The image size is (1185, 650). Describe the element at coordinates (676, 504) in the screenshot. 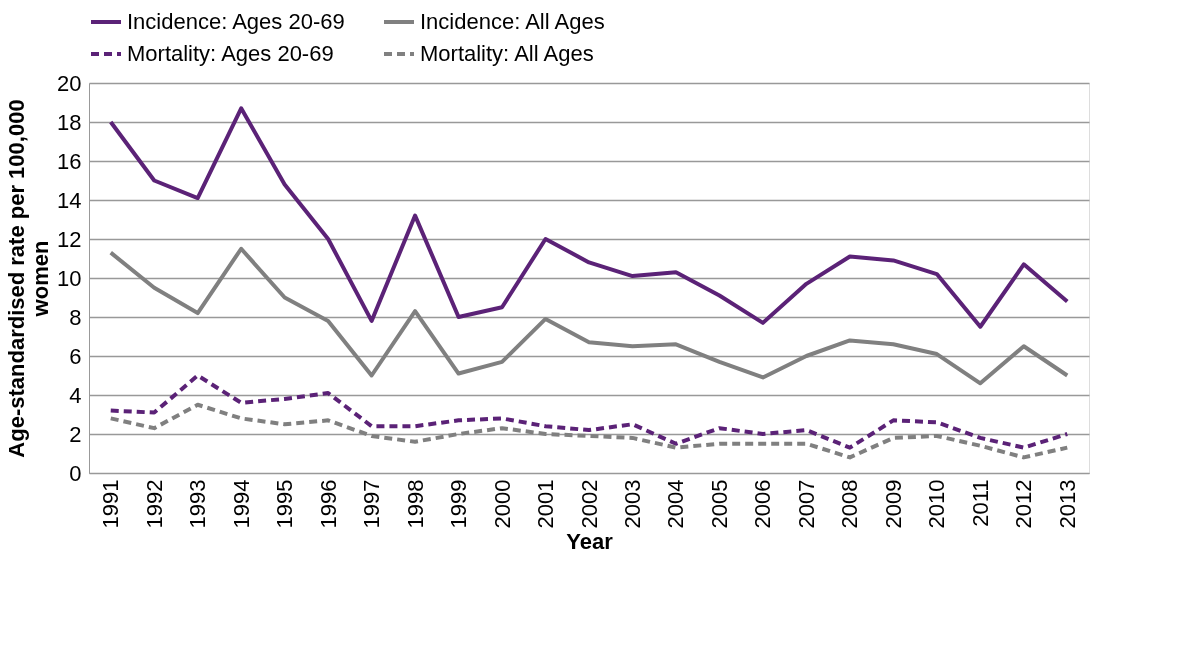

I see `x-tick-label: 2004` at that location.